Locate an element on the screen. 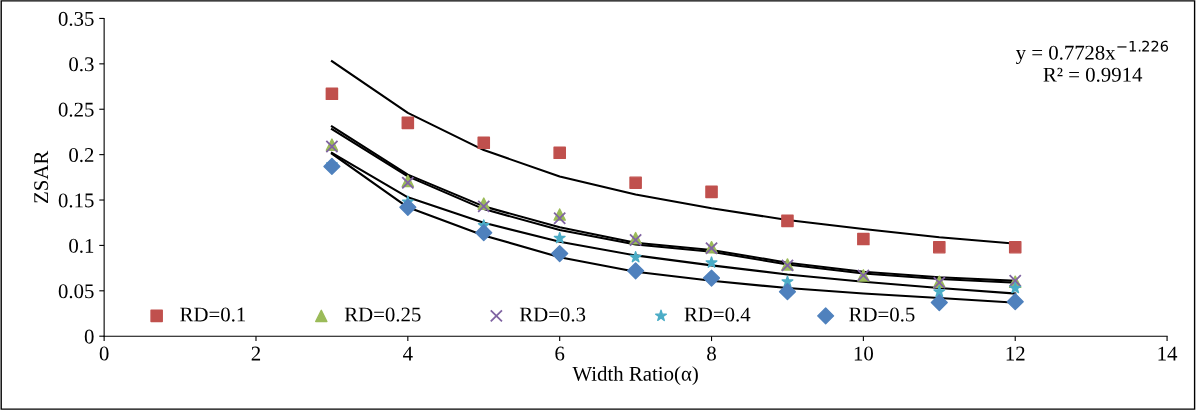 The image size is (1197, 410). y-tick-label: 0.1 is located at coordinates (81, 245).